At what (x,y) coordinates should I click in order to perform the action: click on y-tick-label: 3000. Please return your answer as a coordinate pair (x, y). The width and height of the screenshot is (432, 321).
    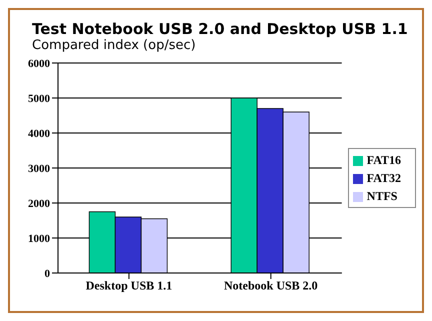
    Looking at the image, I should click on (39, 168).